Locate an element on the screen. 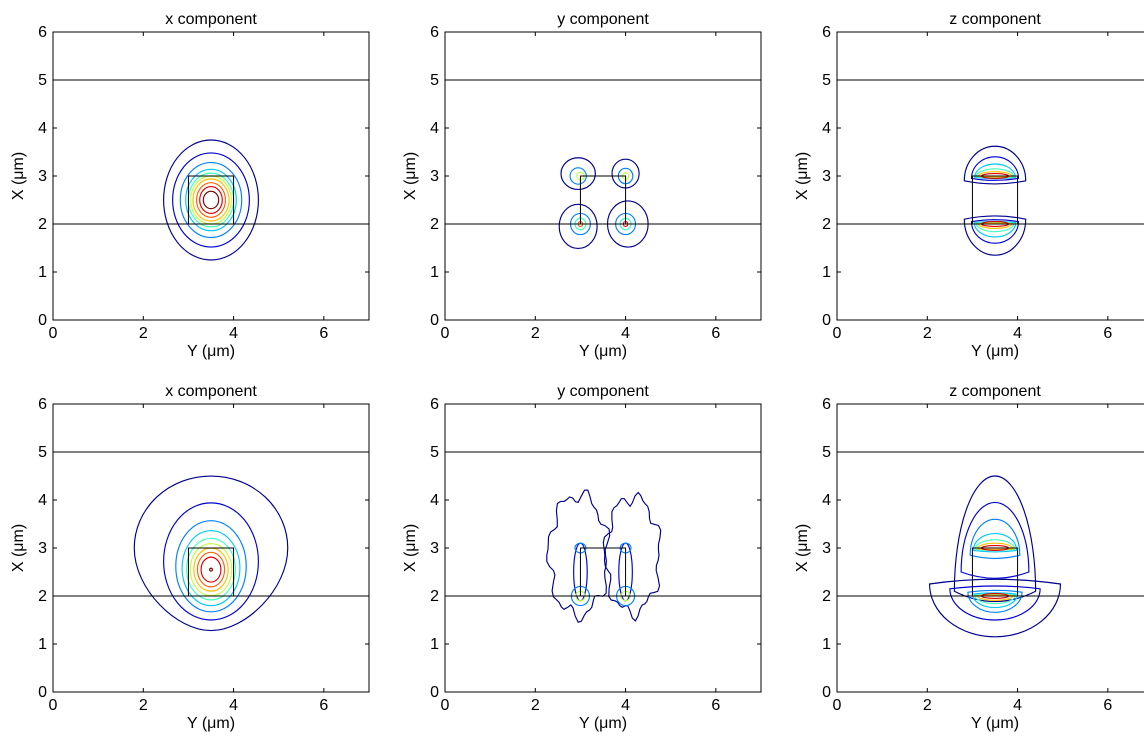 This screenshot has width=1144, height=743. chart-title: y component is located at coordinates (603, 391).